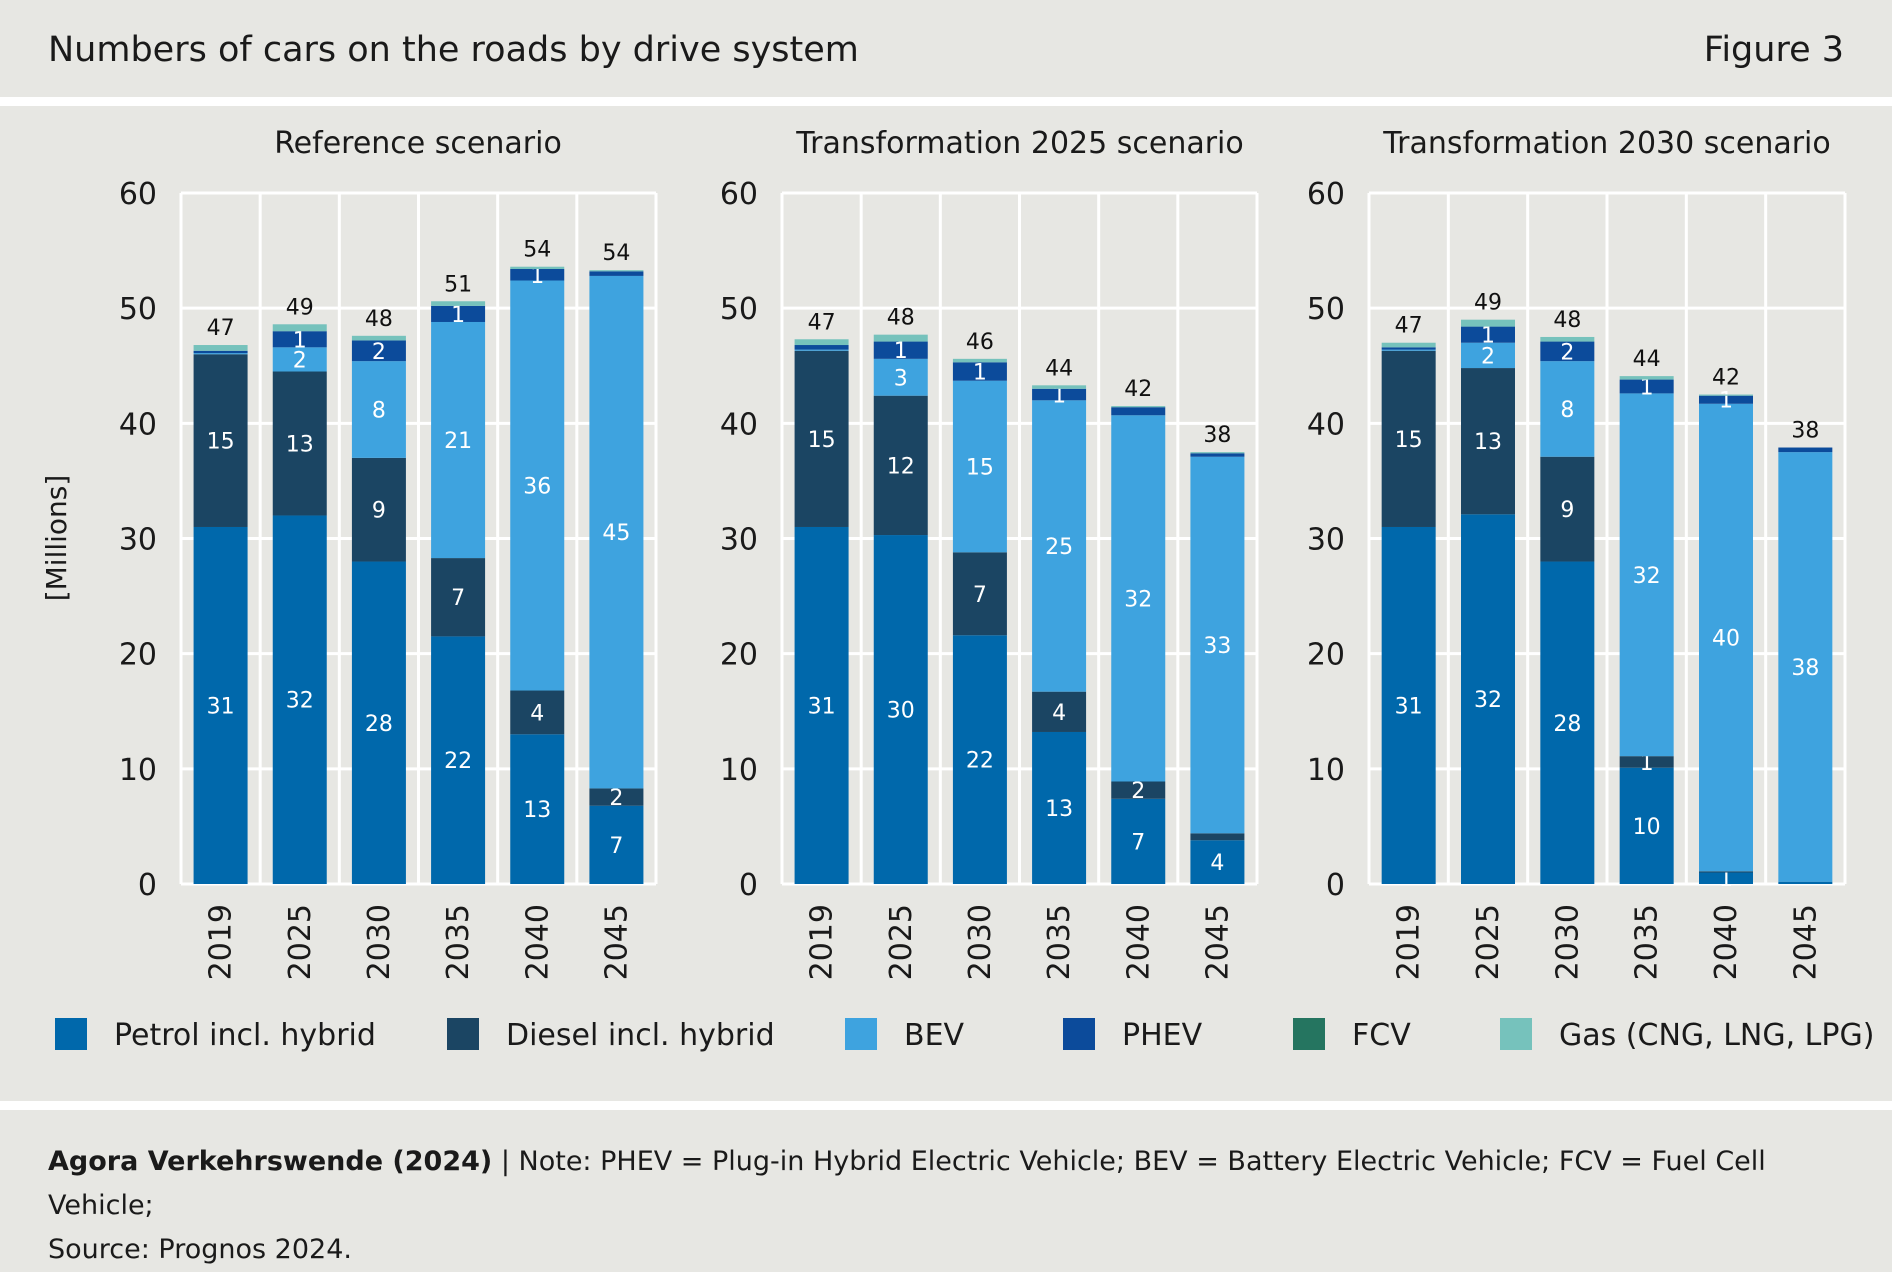 The width and height of the screenshot is (1892, 1272). I want to click on y-tick-label: 10, so click(1326, 770).